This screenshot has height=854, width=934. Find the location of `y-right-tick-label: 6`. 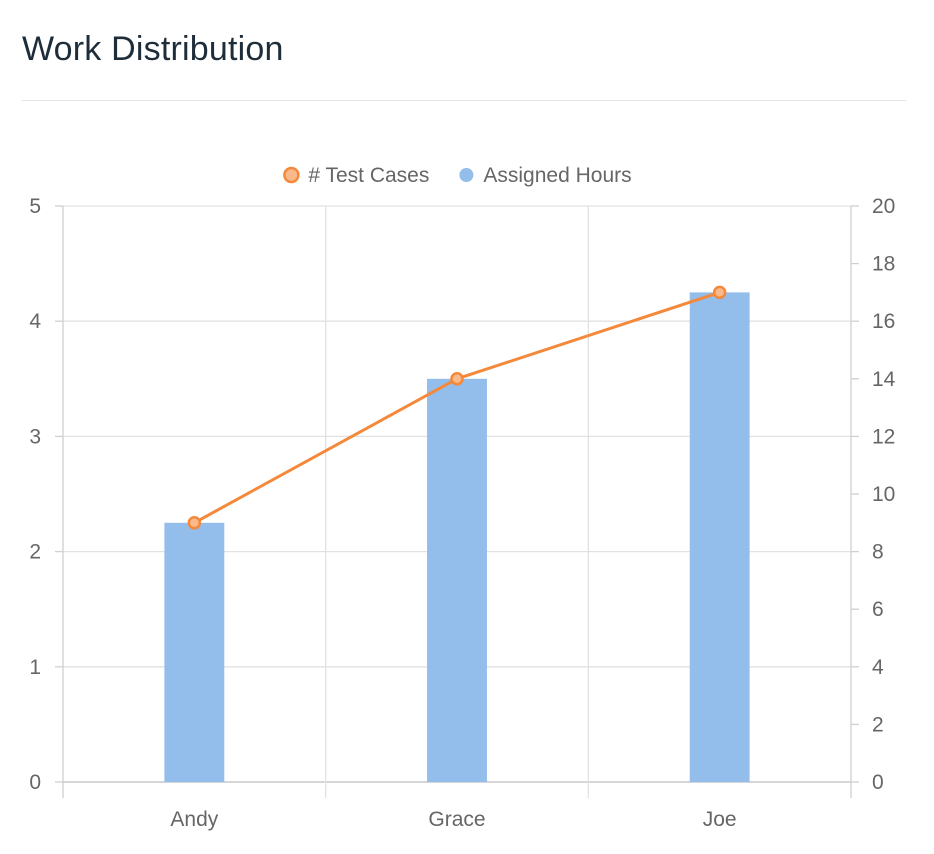

y-right-tick-label: 6 is located at coordinates (878, 609).